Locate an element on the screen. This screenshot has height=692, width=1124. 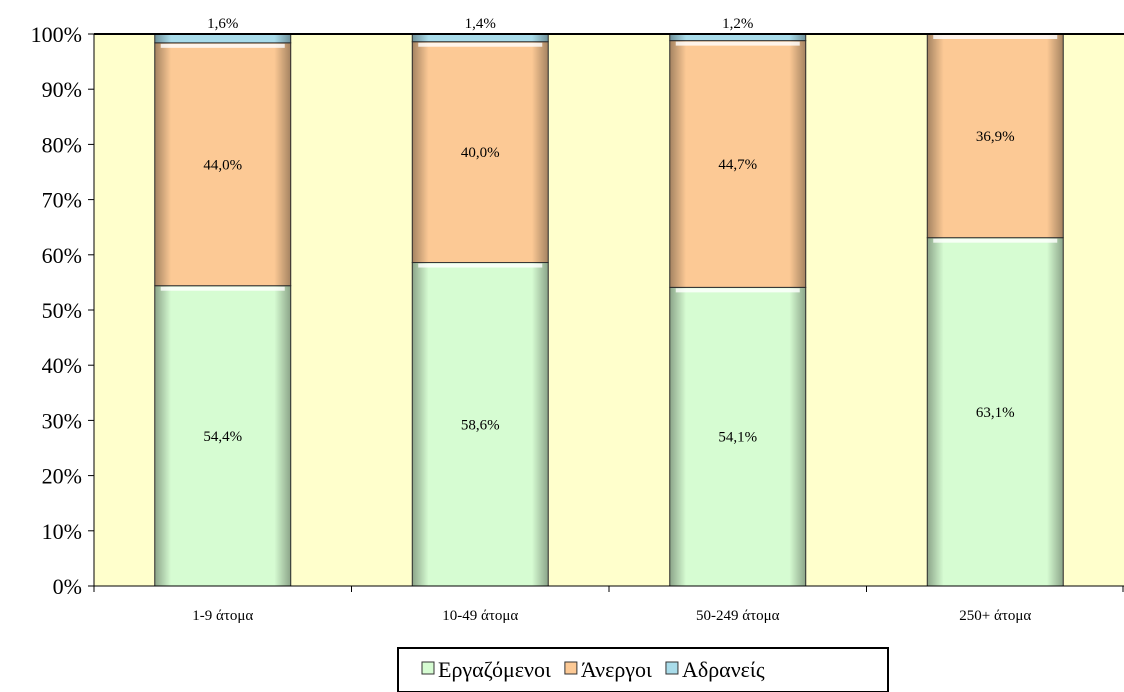
data-label: 1,4% is located at coordinates (480, 24).